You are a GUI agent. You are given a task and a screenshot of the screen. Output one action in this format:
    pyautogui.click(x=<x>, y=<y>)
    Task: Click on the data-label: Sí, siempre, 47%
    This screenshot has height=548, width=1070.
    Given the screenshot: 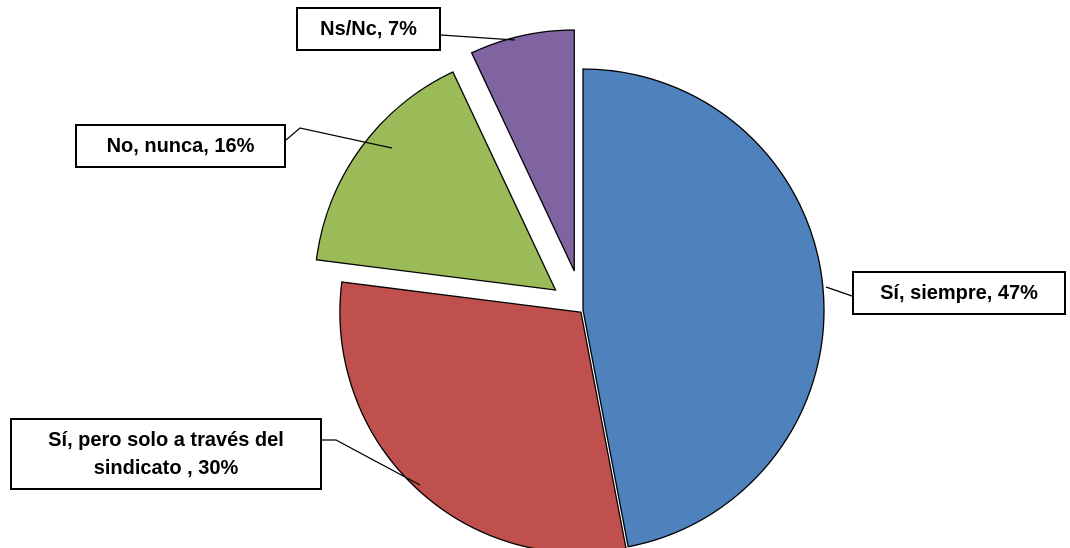 What is the action you would take?
    pyautogui.click(x=959, y=293)
    